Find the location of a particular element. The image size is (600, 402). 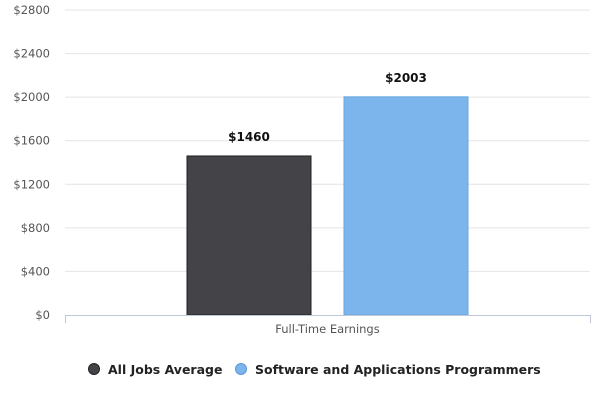

x-axis: Full-Time Earnings is located at coordinates (328, 325).